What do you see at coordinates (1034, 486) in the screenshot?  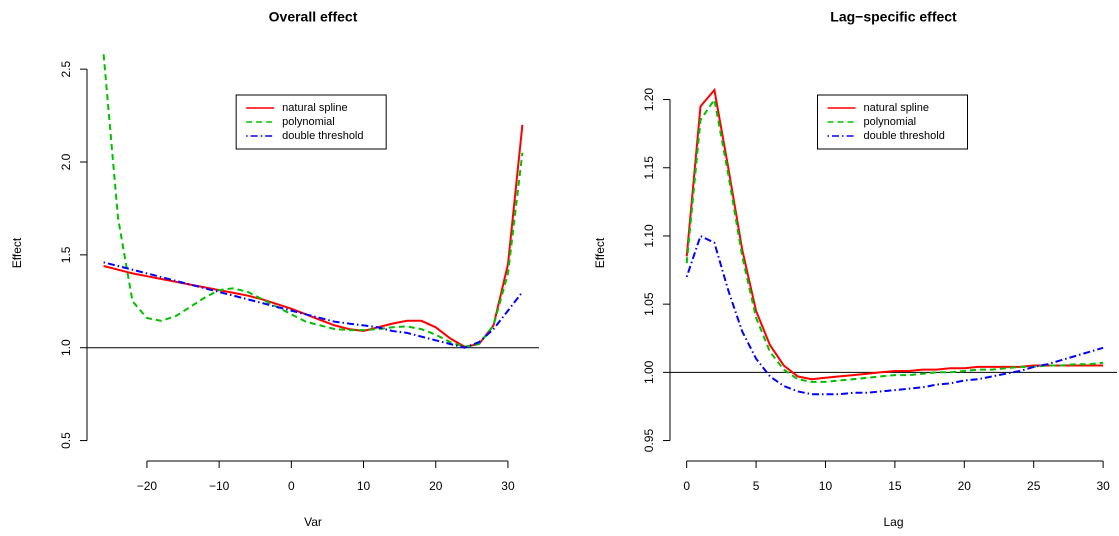 I see `x-tick-label: 25` at bounding box center [1034, 486].